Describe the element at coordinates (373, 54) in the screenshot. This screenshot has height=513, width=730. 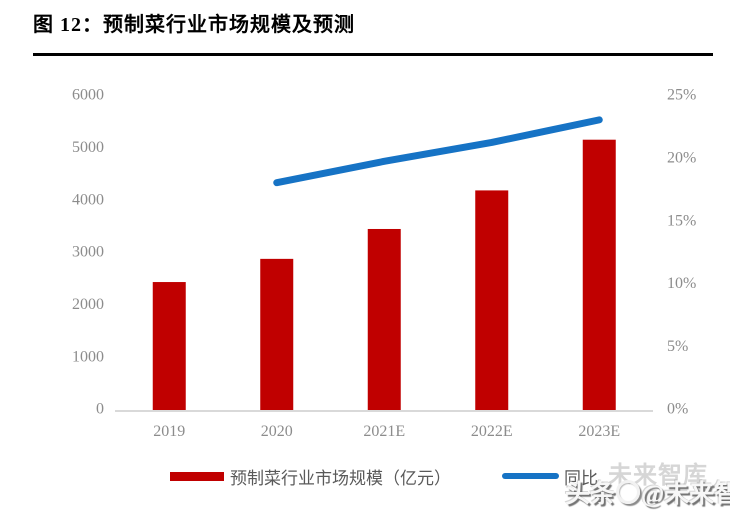
I see `title-divider` at that location.